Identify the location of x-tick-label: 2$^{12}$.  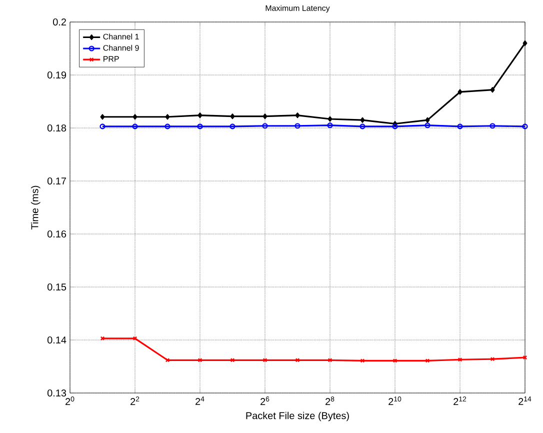
(460, 401).